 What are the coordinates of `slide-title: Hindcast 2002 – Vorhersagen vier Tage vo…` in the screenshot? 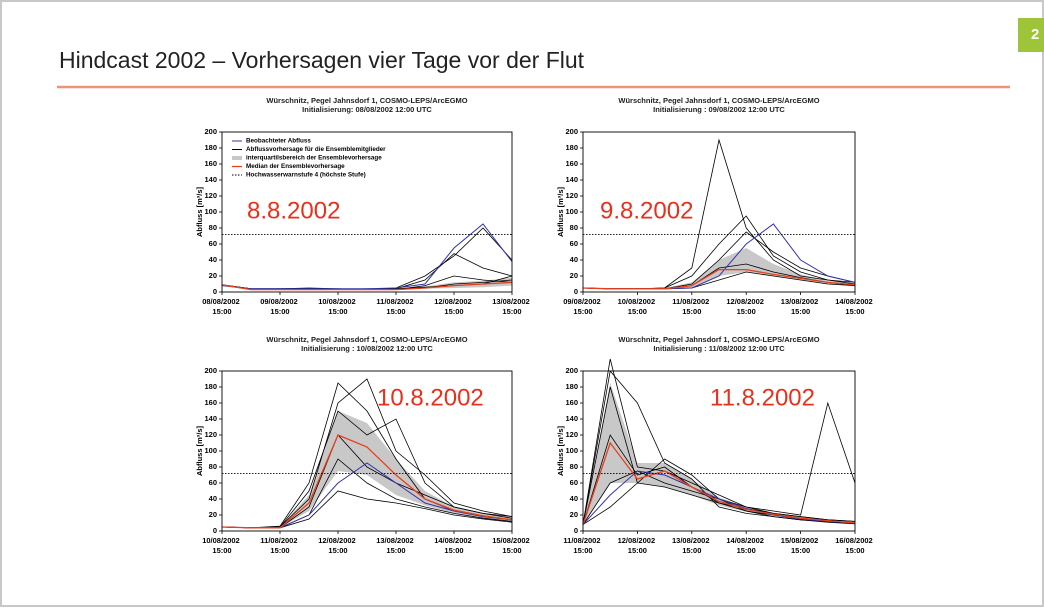 It's located at (322, 60).